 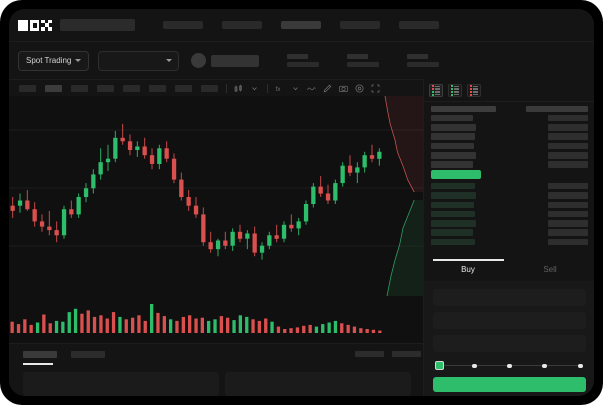 I want to click on order-amount-field, so click(x=509, y=320).